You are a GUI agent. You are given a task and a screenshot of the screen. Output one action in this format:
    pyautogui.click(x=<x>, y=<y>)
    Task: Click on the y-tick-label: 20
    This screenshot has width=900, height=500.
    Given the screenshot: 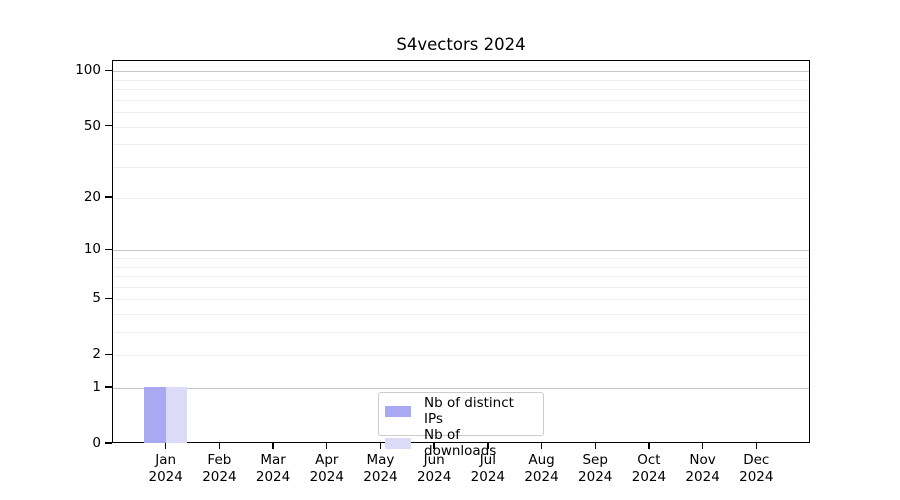 What is the action you would take?
    pyautogui.click(x=92, y=197)
    